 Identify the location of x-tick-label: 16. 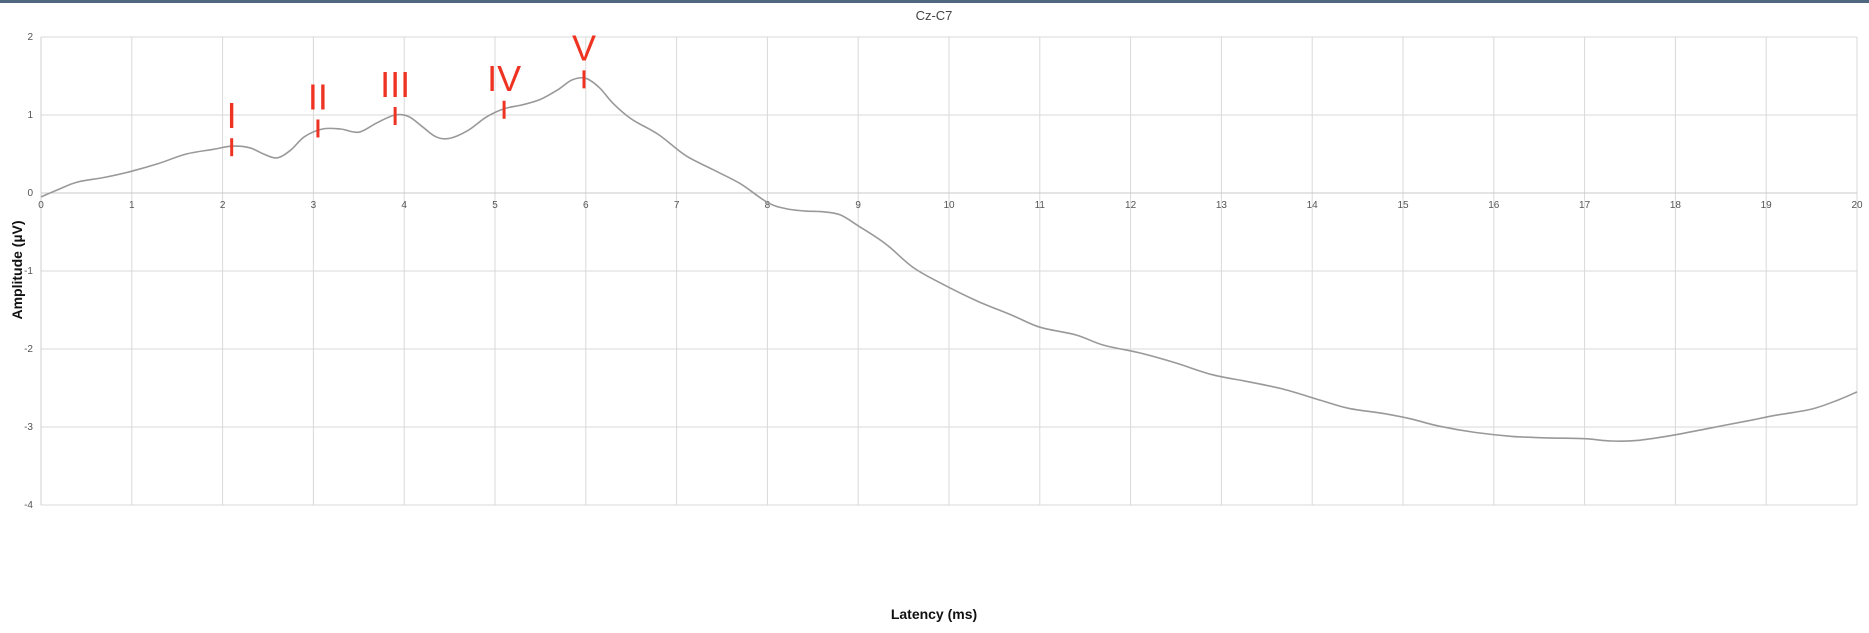
(1494, 205).